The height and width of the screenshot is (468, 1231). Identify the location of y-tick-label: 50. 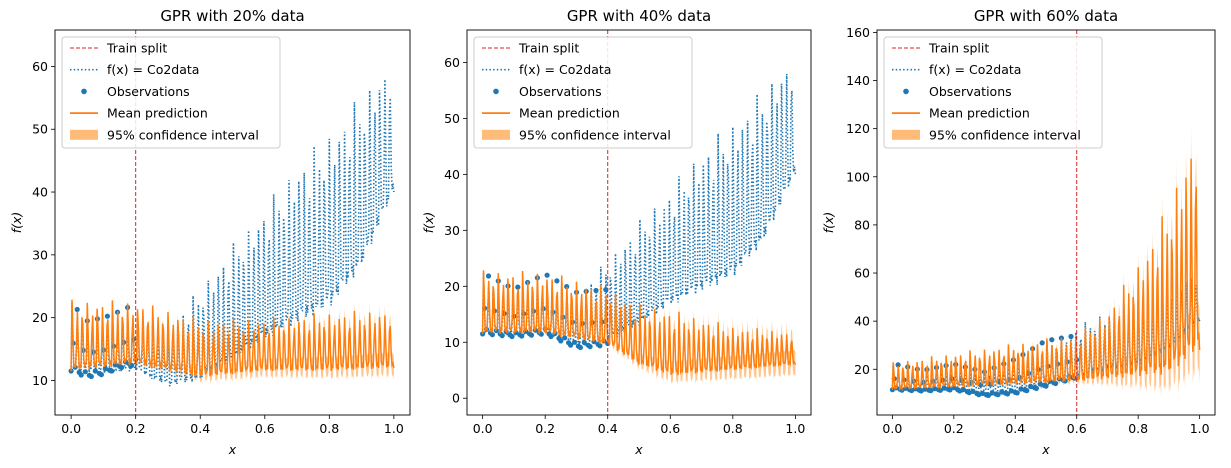
(40, 129).